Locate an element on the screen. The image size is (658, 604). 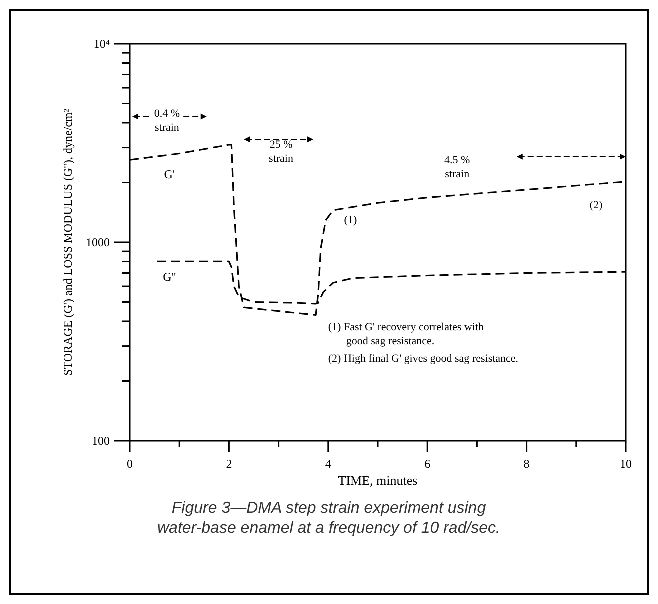
annotation: 25 % strain is located at coordinates (281, 151).